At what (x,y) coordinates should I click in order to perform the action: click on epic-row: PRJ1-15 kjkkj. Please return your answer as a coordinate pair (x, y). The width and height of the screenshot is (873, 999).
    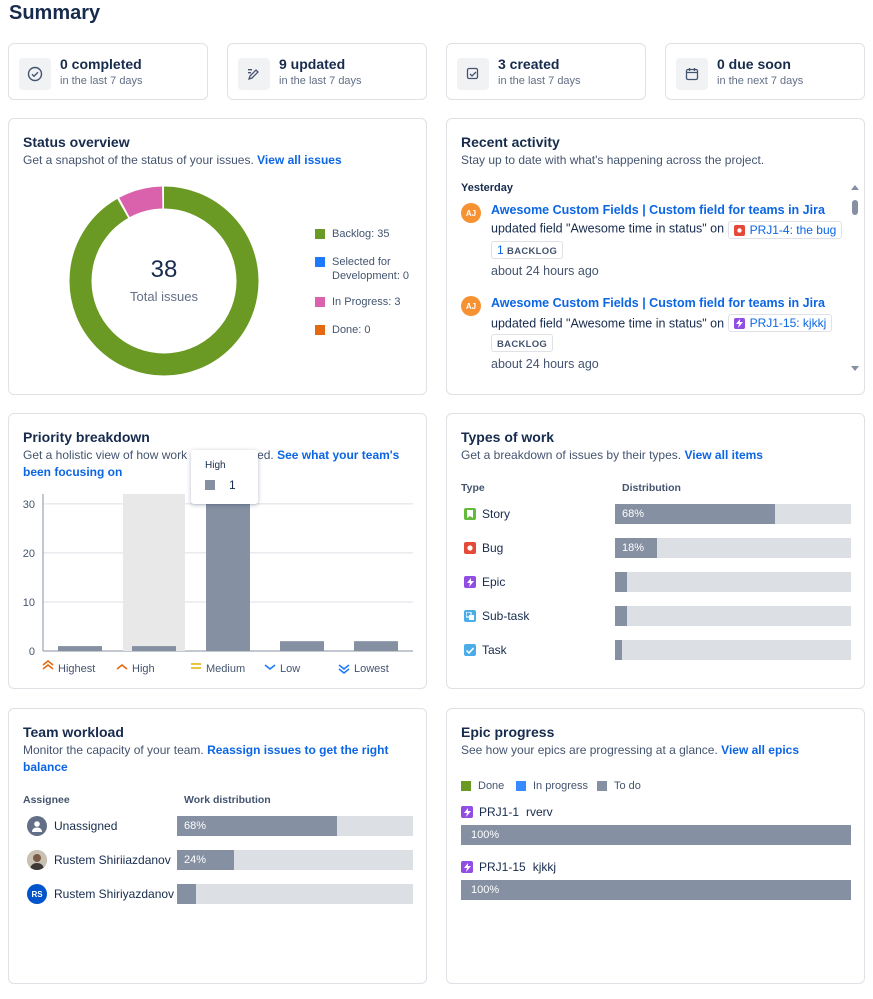
    Looking at the image, I should click on (508, 867).